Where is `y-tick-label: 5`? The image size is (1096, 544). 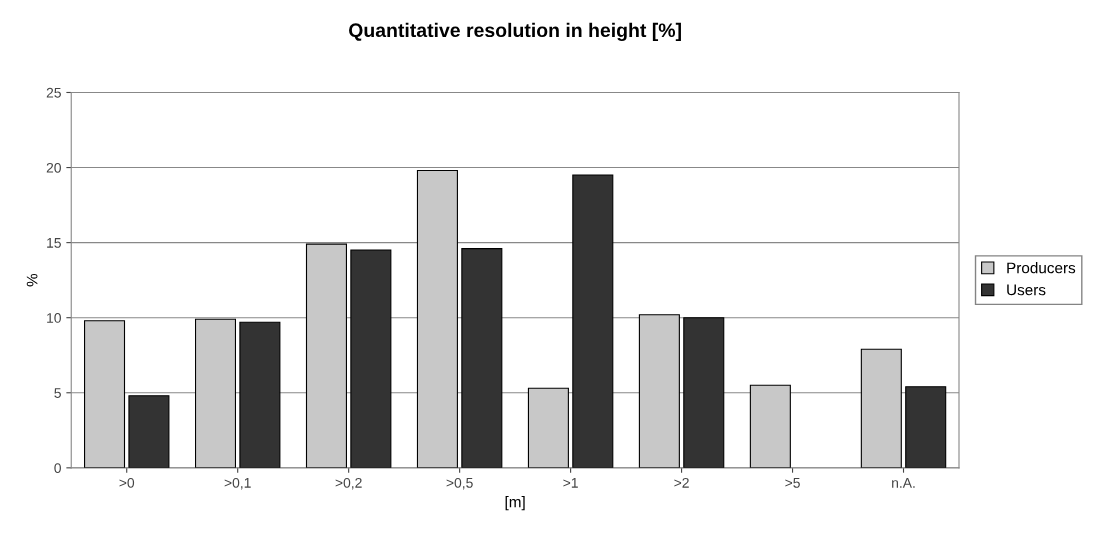 y-tick-label: 5 is located at coordinates (57, 393).